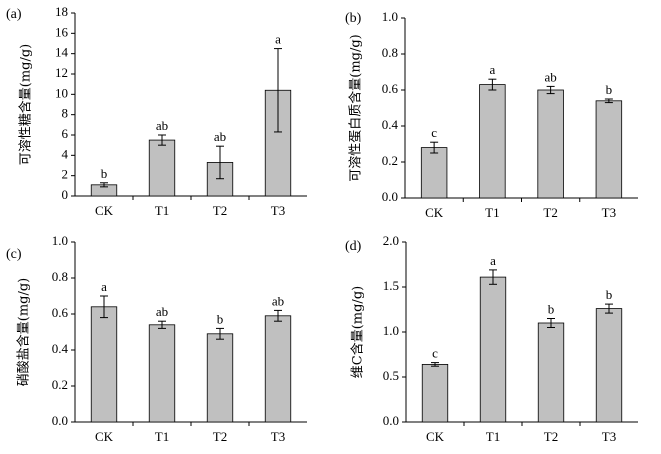  Describe the element at coordinates (391, 285) in the screenshot. I see `y-tick-label: 1.5` at that location.